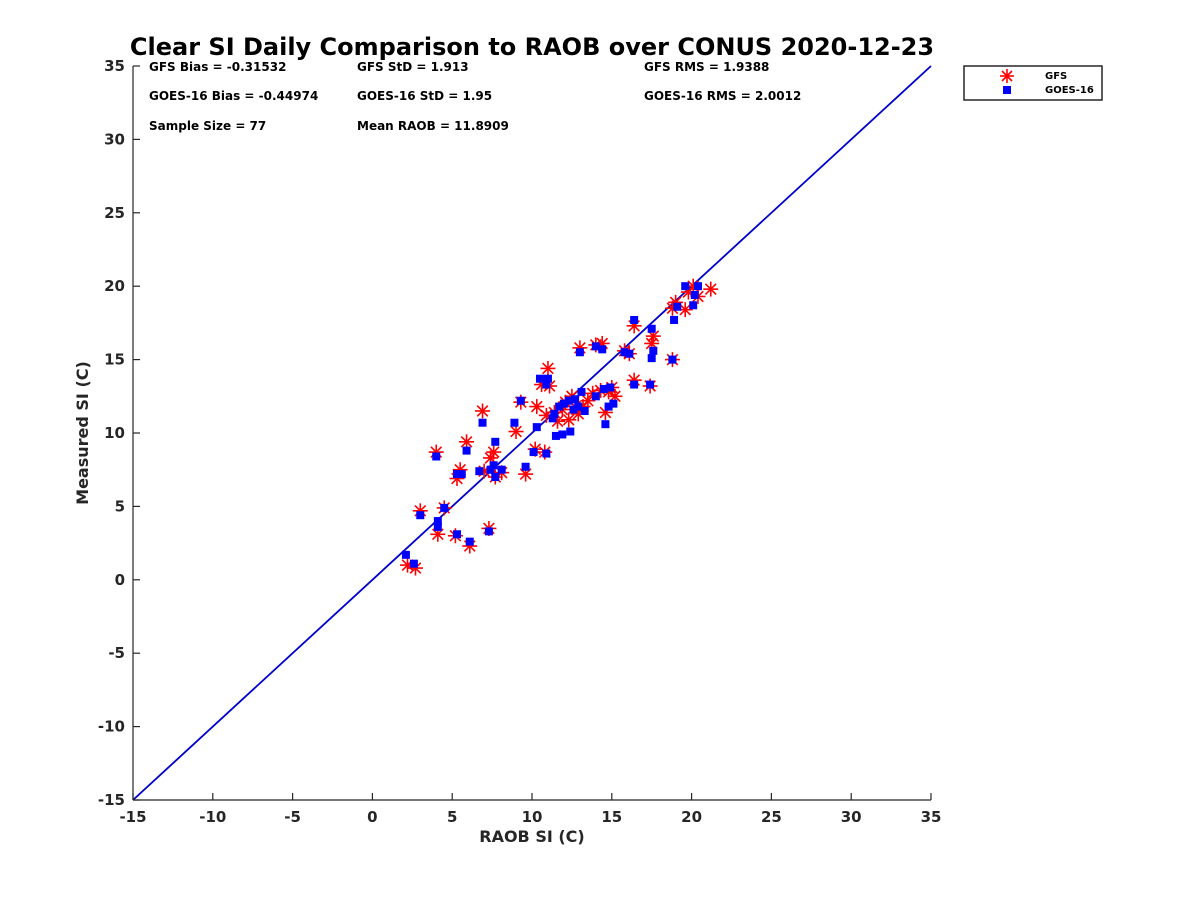 The height and width of the screenshot is (900, 1200). Describe the element at coordinates (116, 653) in the screenshot. I see `y-tick-label: -5` at that location.